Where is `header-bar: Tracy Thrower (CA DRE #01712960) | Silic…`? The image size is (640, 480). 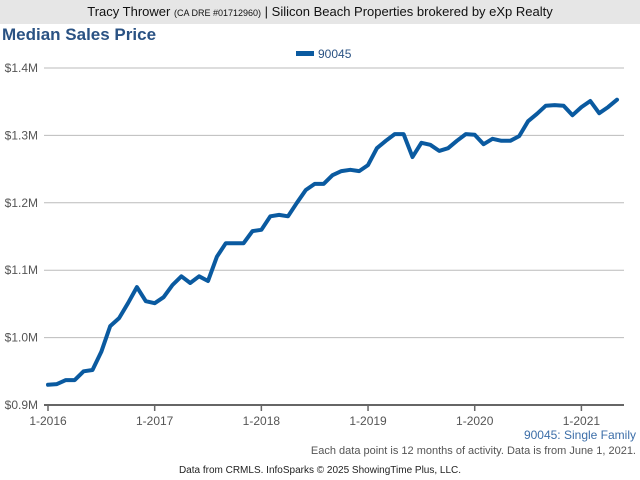
header-bar: Tracy Thrower (CA DRE #01712960) | Silic… is located at coordinates (320, 12).